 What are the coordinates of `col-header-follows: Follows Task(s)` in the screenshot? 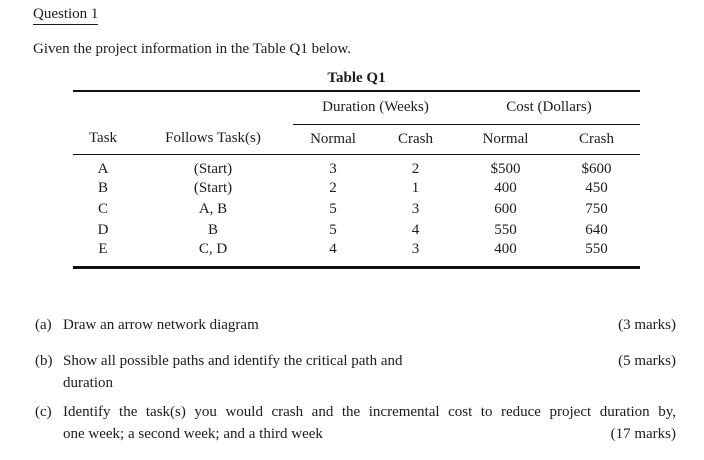 It's located at (213, 139).